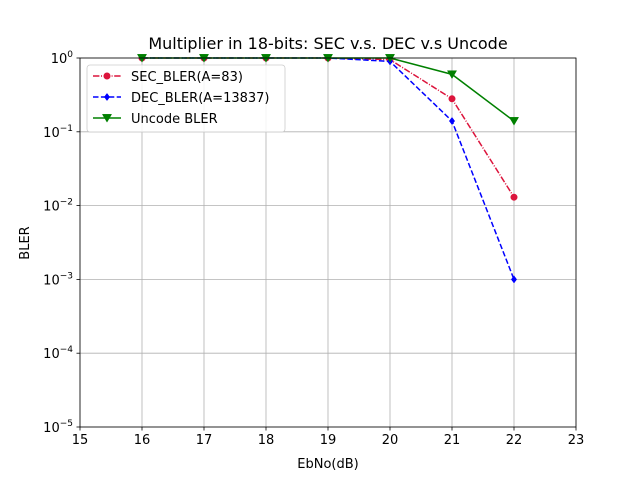 The image size is (640, 484). I want to click on x-tick-label: 22, so click(514, 440).